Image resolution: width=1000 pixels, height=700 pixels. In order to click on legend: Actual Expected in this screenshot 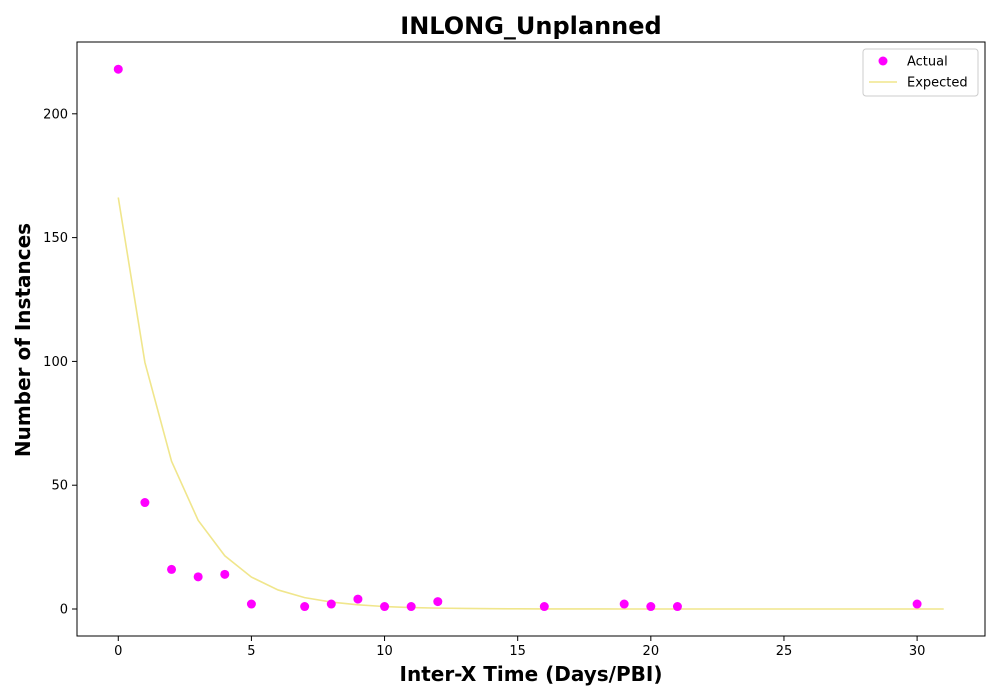, I will do `click(920, 72)`.